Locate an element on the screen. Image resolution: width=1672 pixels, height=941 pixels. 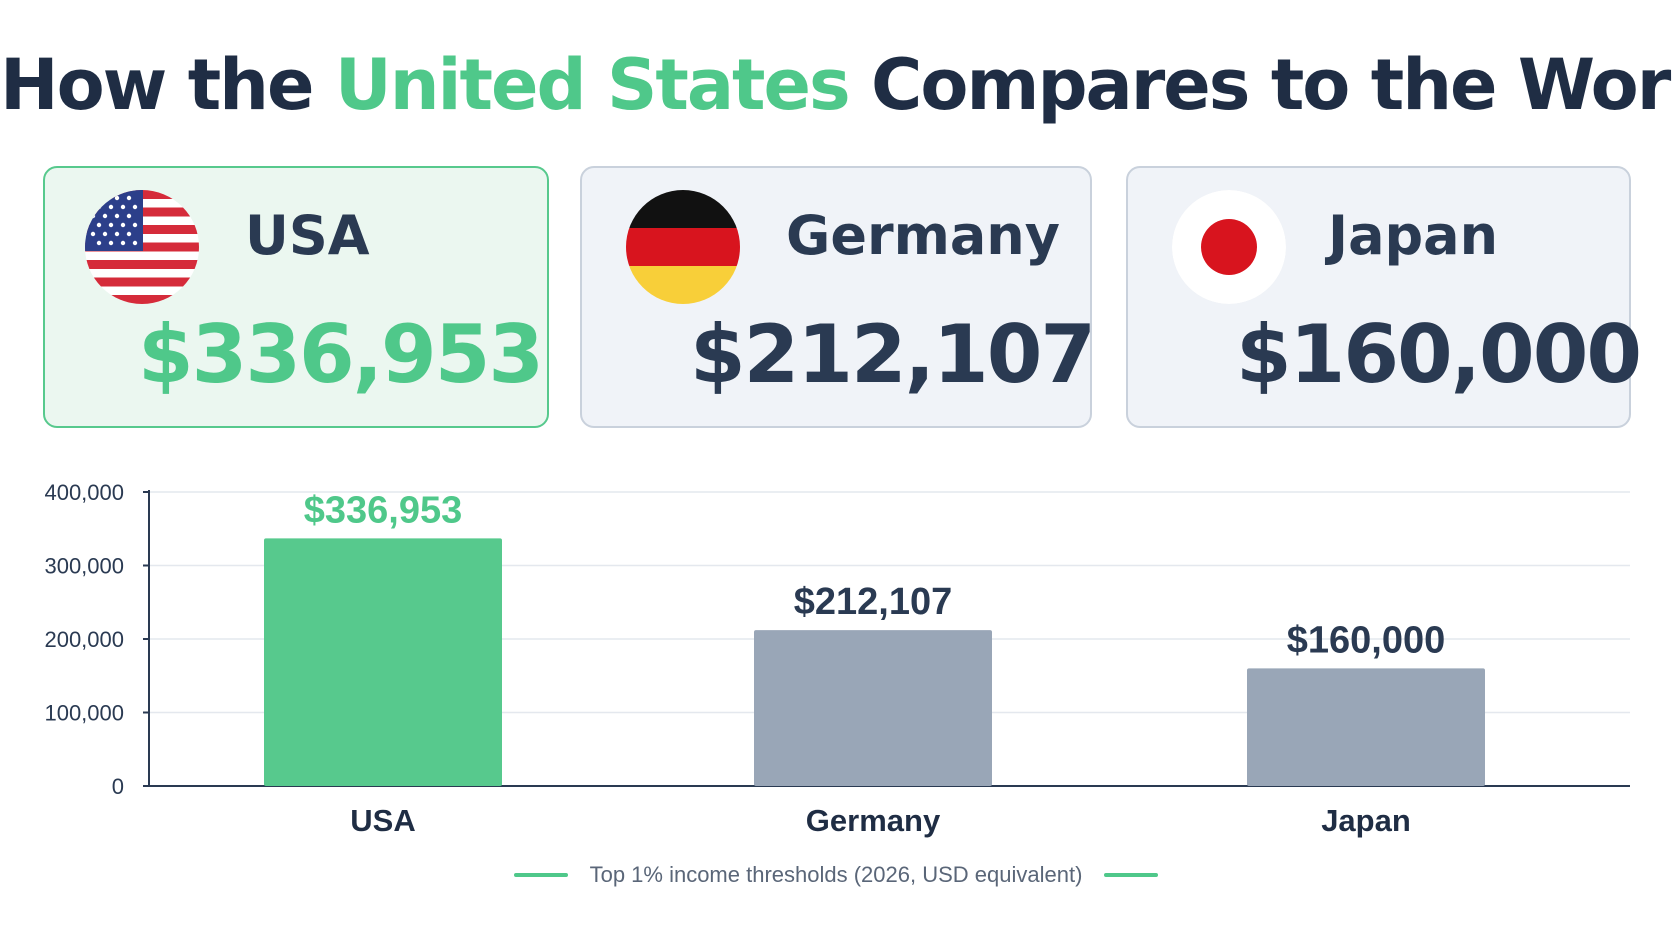
card-country-germany: Germany is located at coordinates (923, 235).